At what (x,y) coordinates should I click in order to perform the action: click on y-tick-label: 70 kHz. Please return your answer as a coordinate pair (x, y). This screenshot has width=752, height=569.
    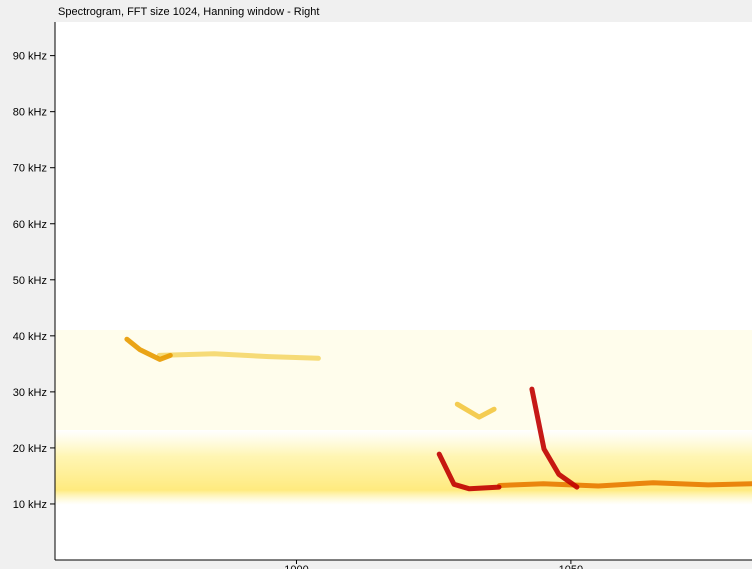
    Looking at the image, I should click on (30, 169).